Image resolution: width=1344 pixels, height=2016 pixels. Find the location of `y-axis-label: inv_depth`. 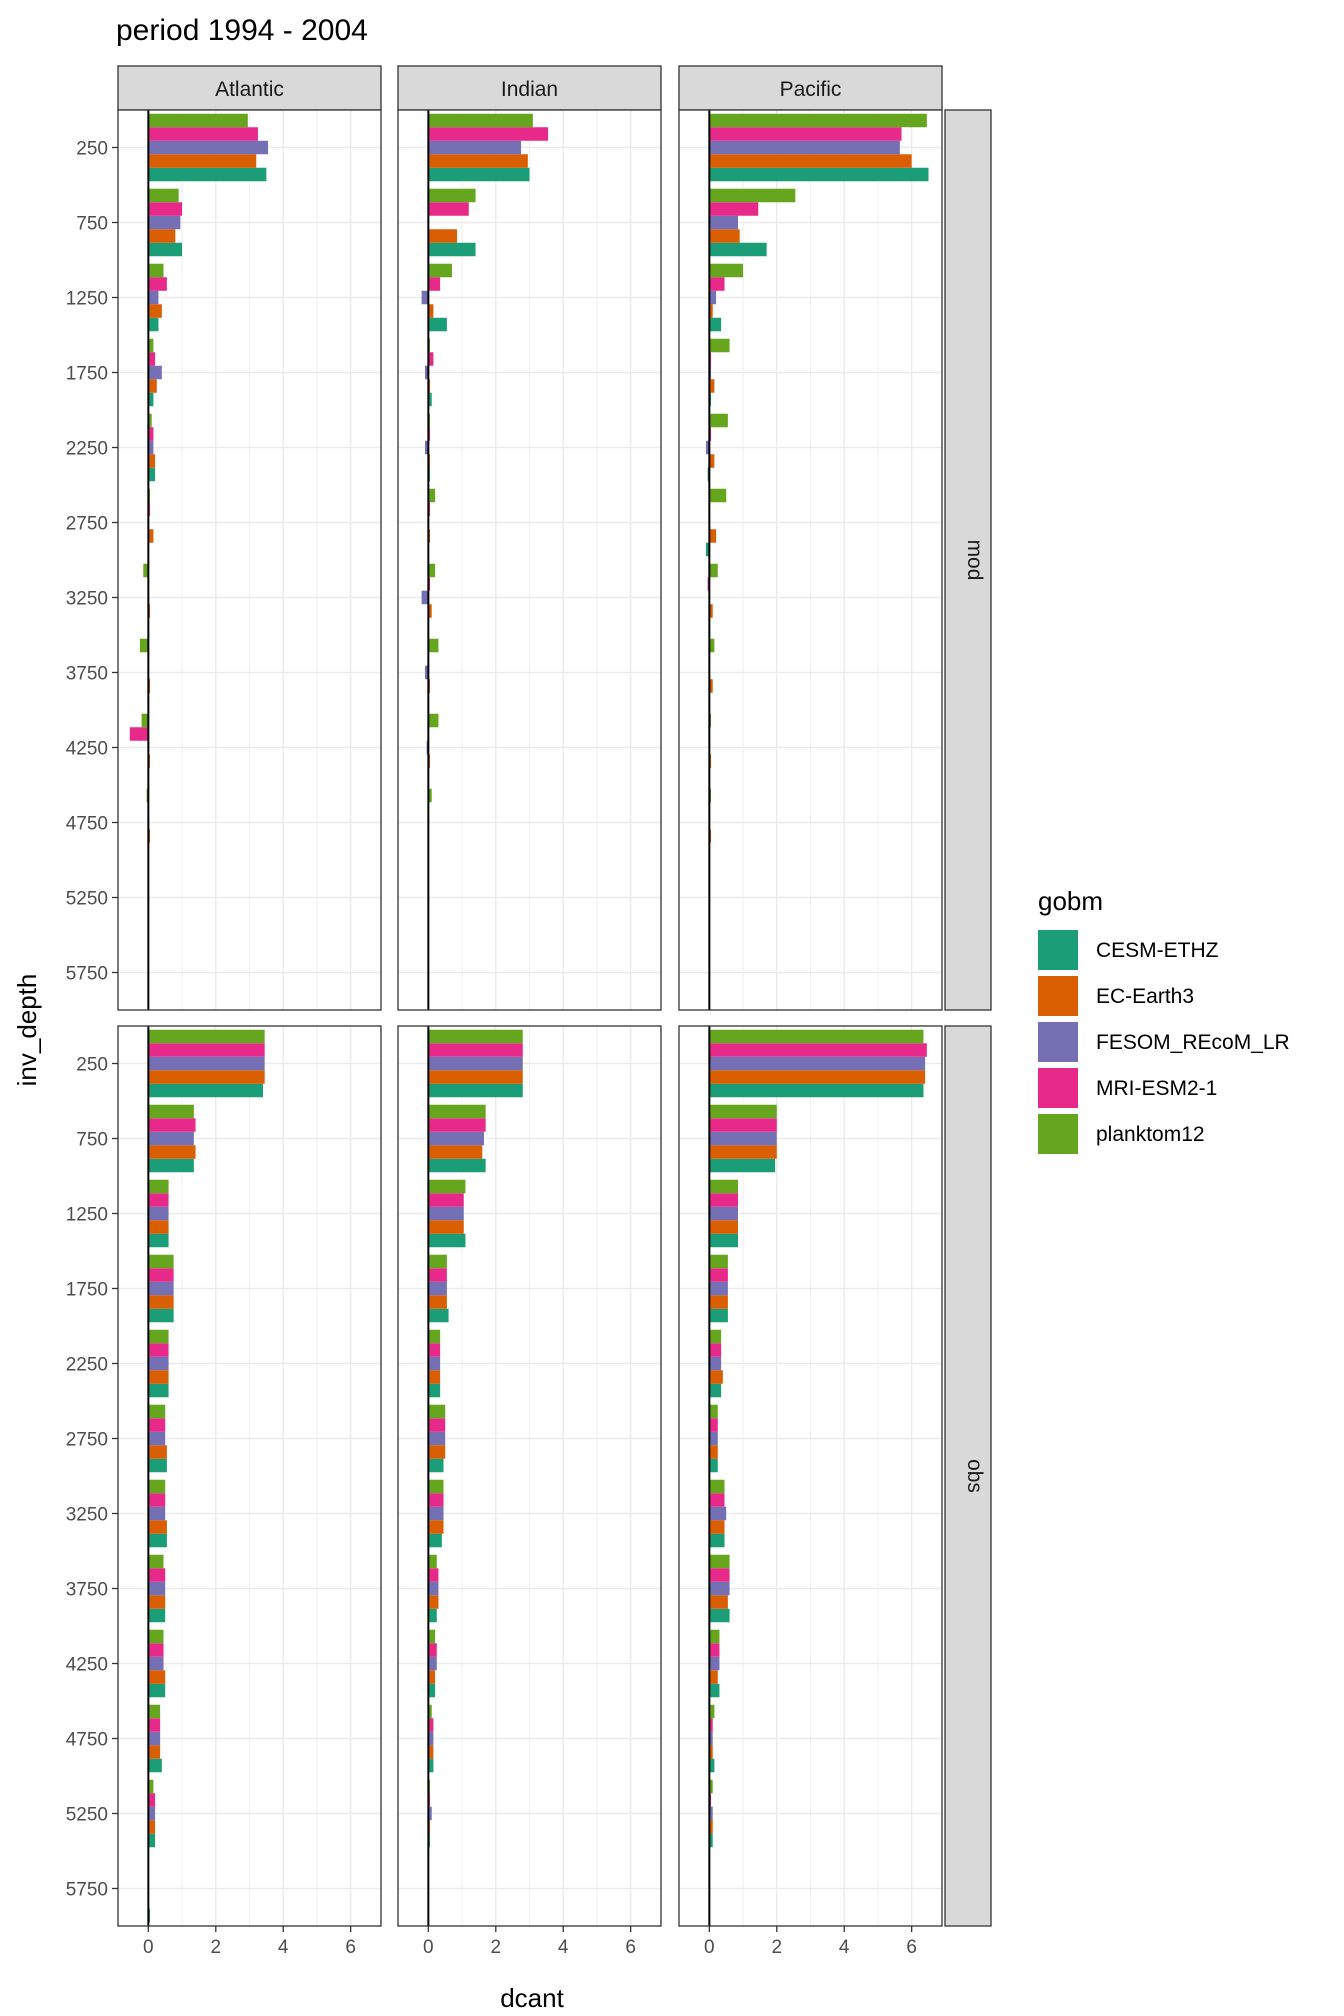

y-axis-label: inv_depth is located at coordinates (27, 1030).